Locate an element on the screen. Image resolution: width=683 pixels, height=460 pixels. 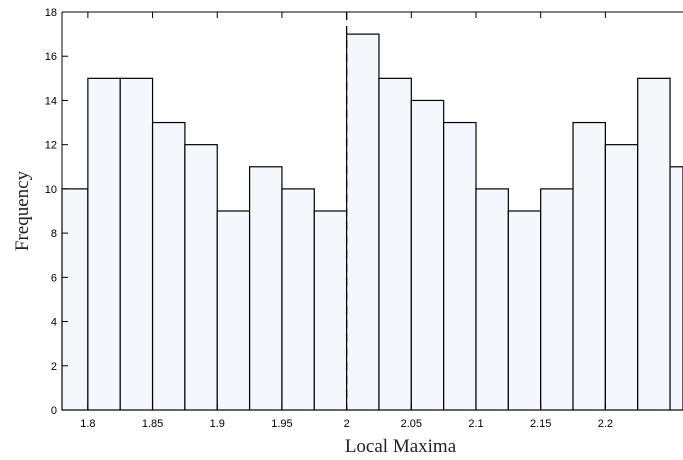
x-tick-label: 1.8 is located at coordinates (87, 424).